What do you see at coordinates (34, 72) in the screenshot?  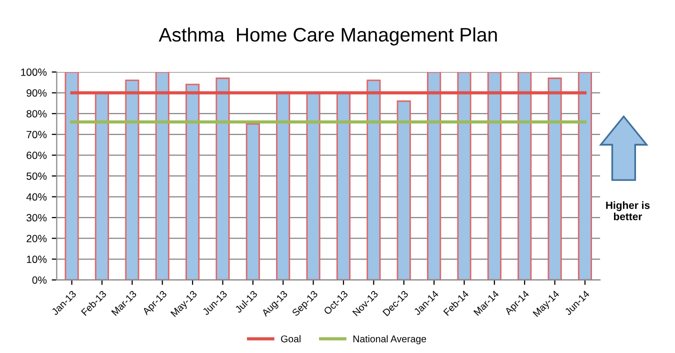 I see `y-tick-label: 100%` at bounding box center [34, 72].